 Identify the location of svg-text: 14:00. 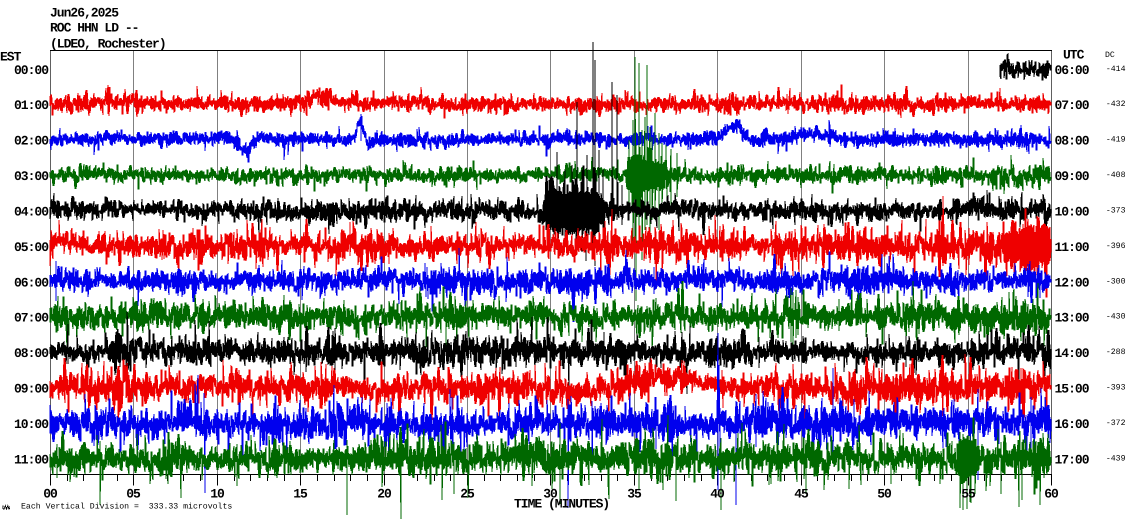
(1072, 353).